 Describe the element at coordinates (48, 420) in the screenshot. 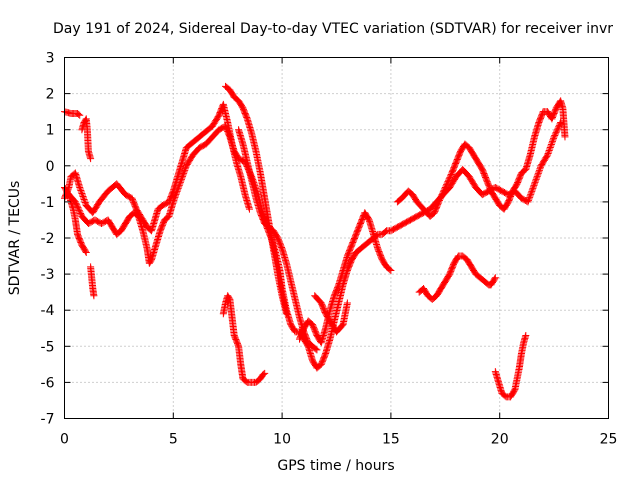

I see `y-tick-label: -7` at that location.